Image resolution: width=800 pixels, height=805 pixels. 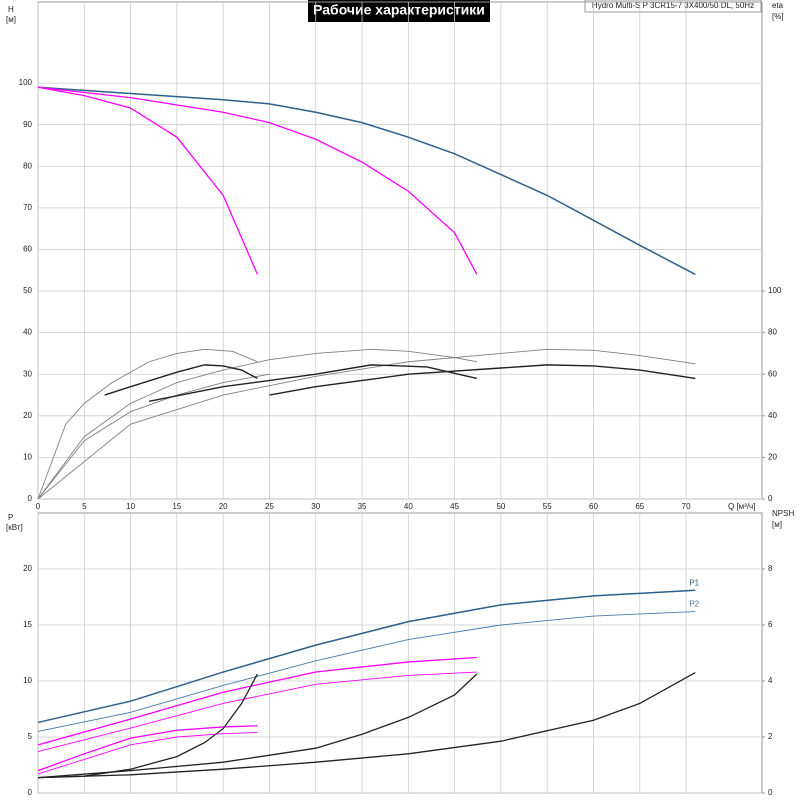 I want to click on y-tick-label: 40, so click(x=27, y=332).